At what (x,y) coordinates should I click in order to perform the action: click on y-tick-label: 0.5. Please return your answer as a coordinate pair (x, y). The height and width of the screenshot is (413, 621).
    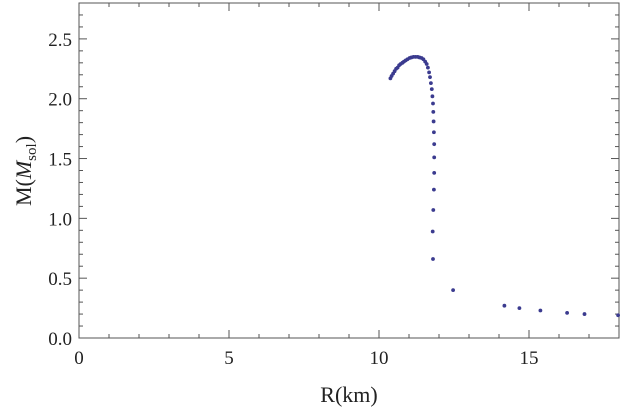
    Looking at the image, I should click on (60, 279).